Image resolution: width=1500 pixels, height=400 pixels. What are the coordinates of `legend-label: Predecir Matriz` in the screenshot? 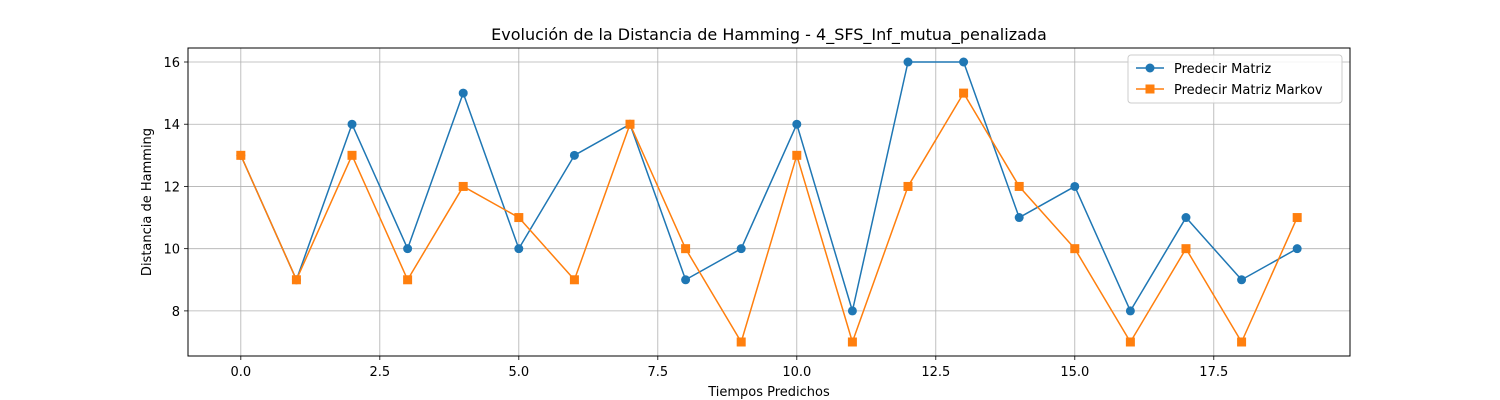 It's located at (1222, 69).